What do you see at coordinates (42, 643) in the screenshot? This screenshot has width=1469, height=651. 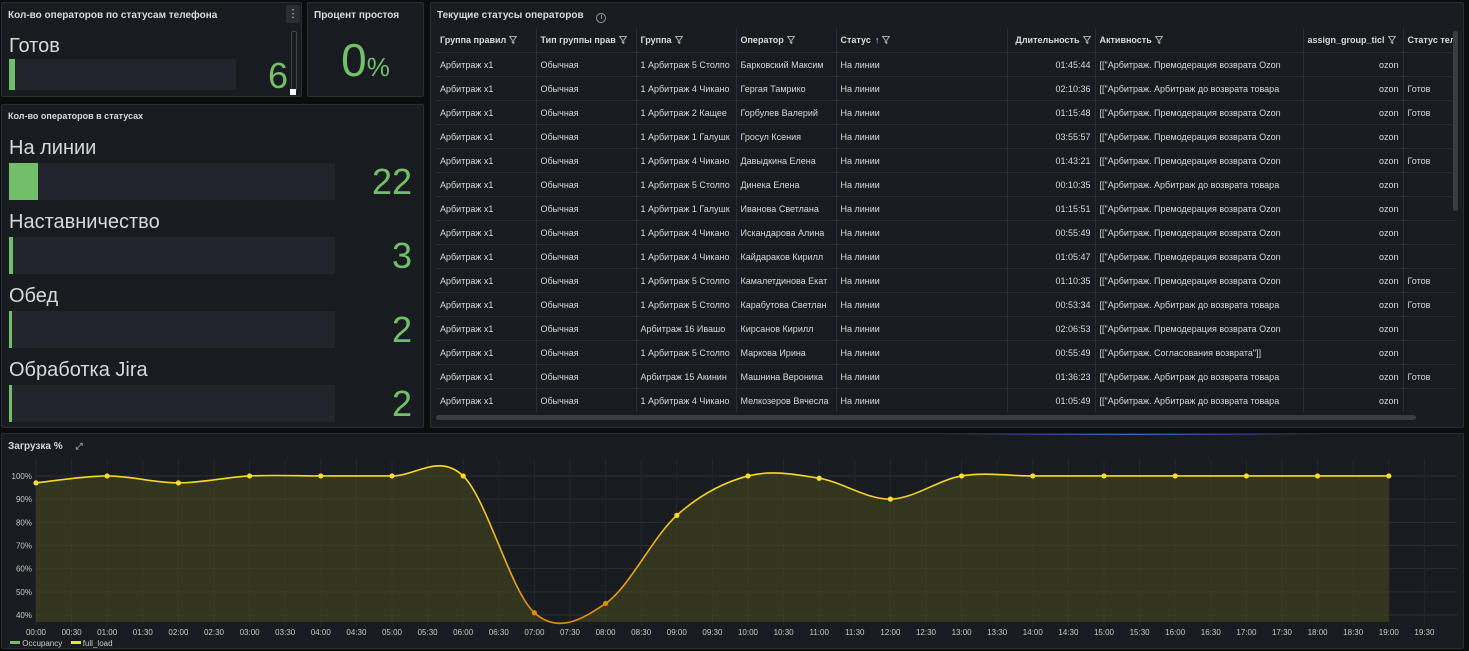 I see `legend-label-occupancy: Occupancy` at bounding box center [42, 643].